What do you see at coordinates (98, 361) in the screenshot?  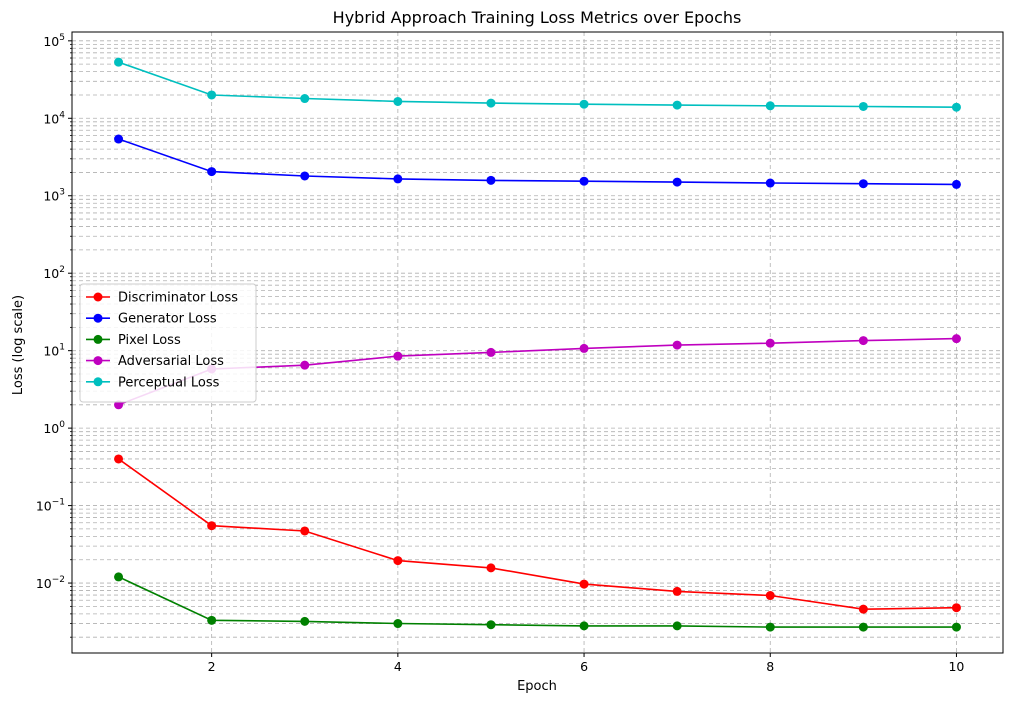 I see `adversarial-loss-legend-marker` at bounding box center [98, 361].